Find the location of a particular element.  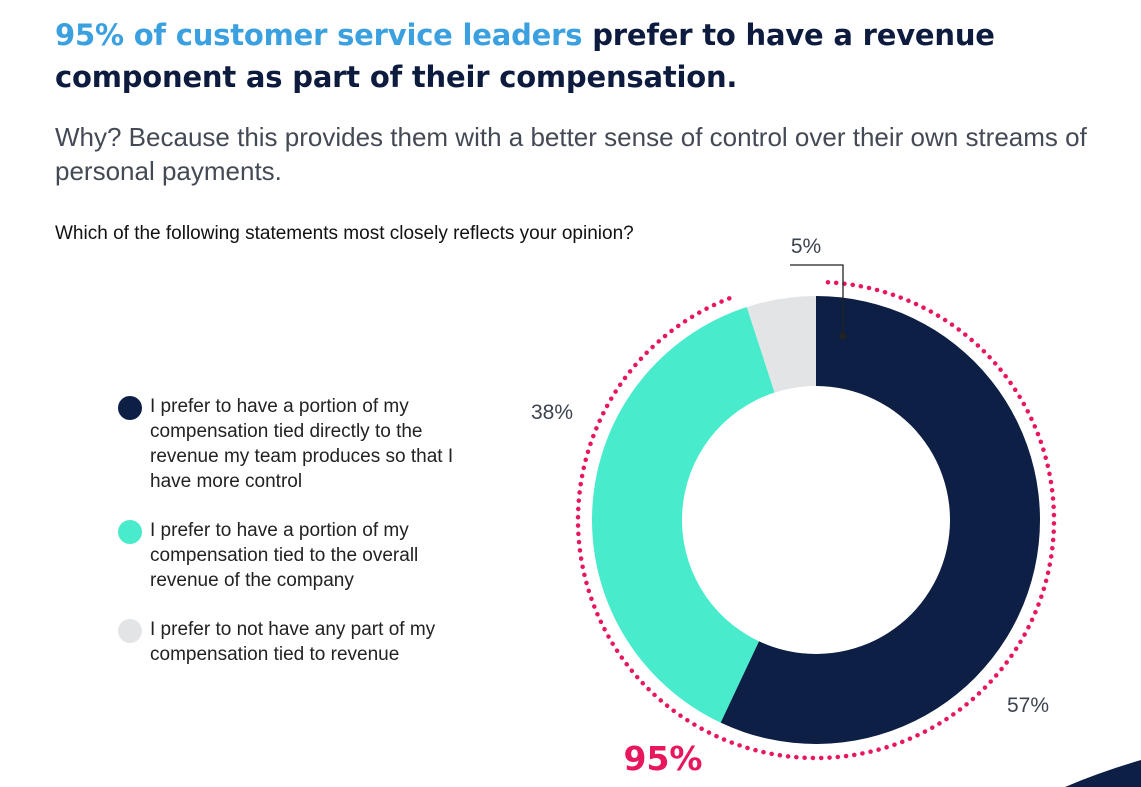

slice-label-no-revenue: 5% is located at coordinates (806, 246).